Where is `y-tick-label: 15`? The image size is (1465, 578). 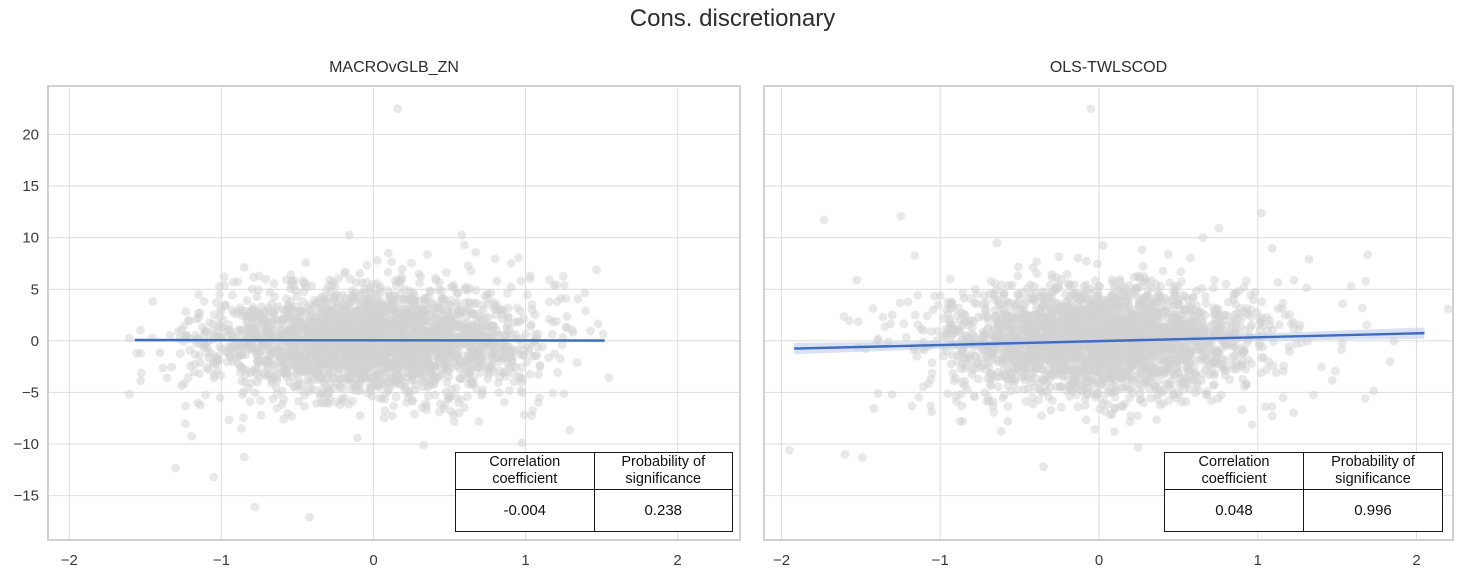 y-tick-label: 15 is located at coordinates (30, 186).